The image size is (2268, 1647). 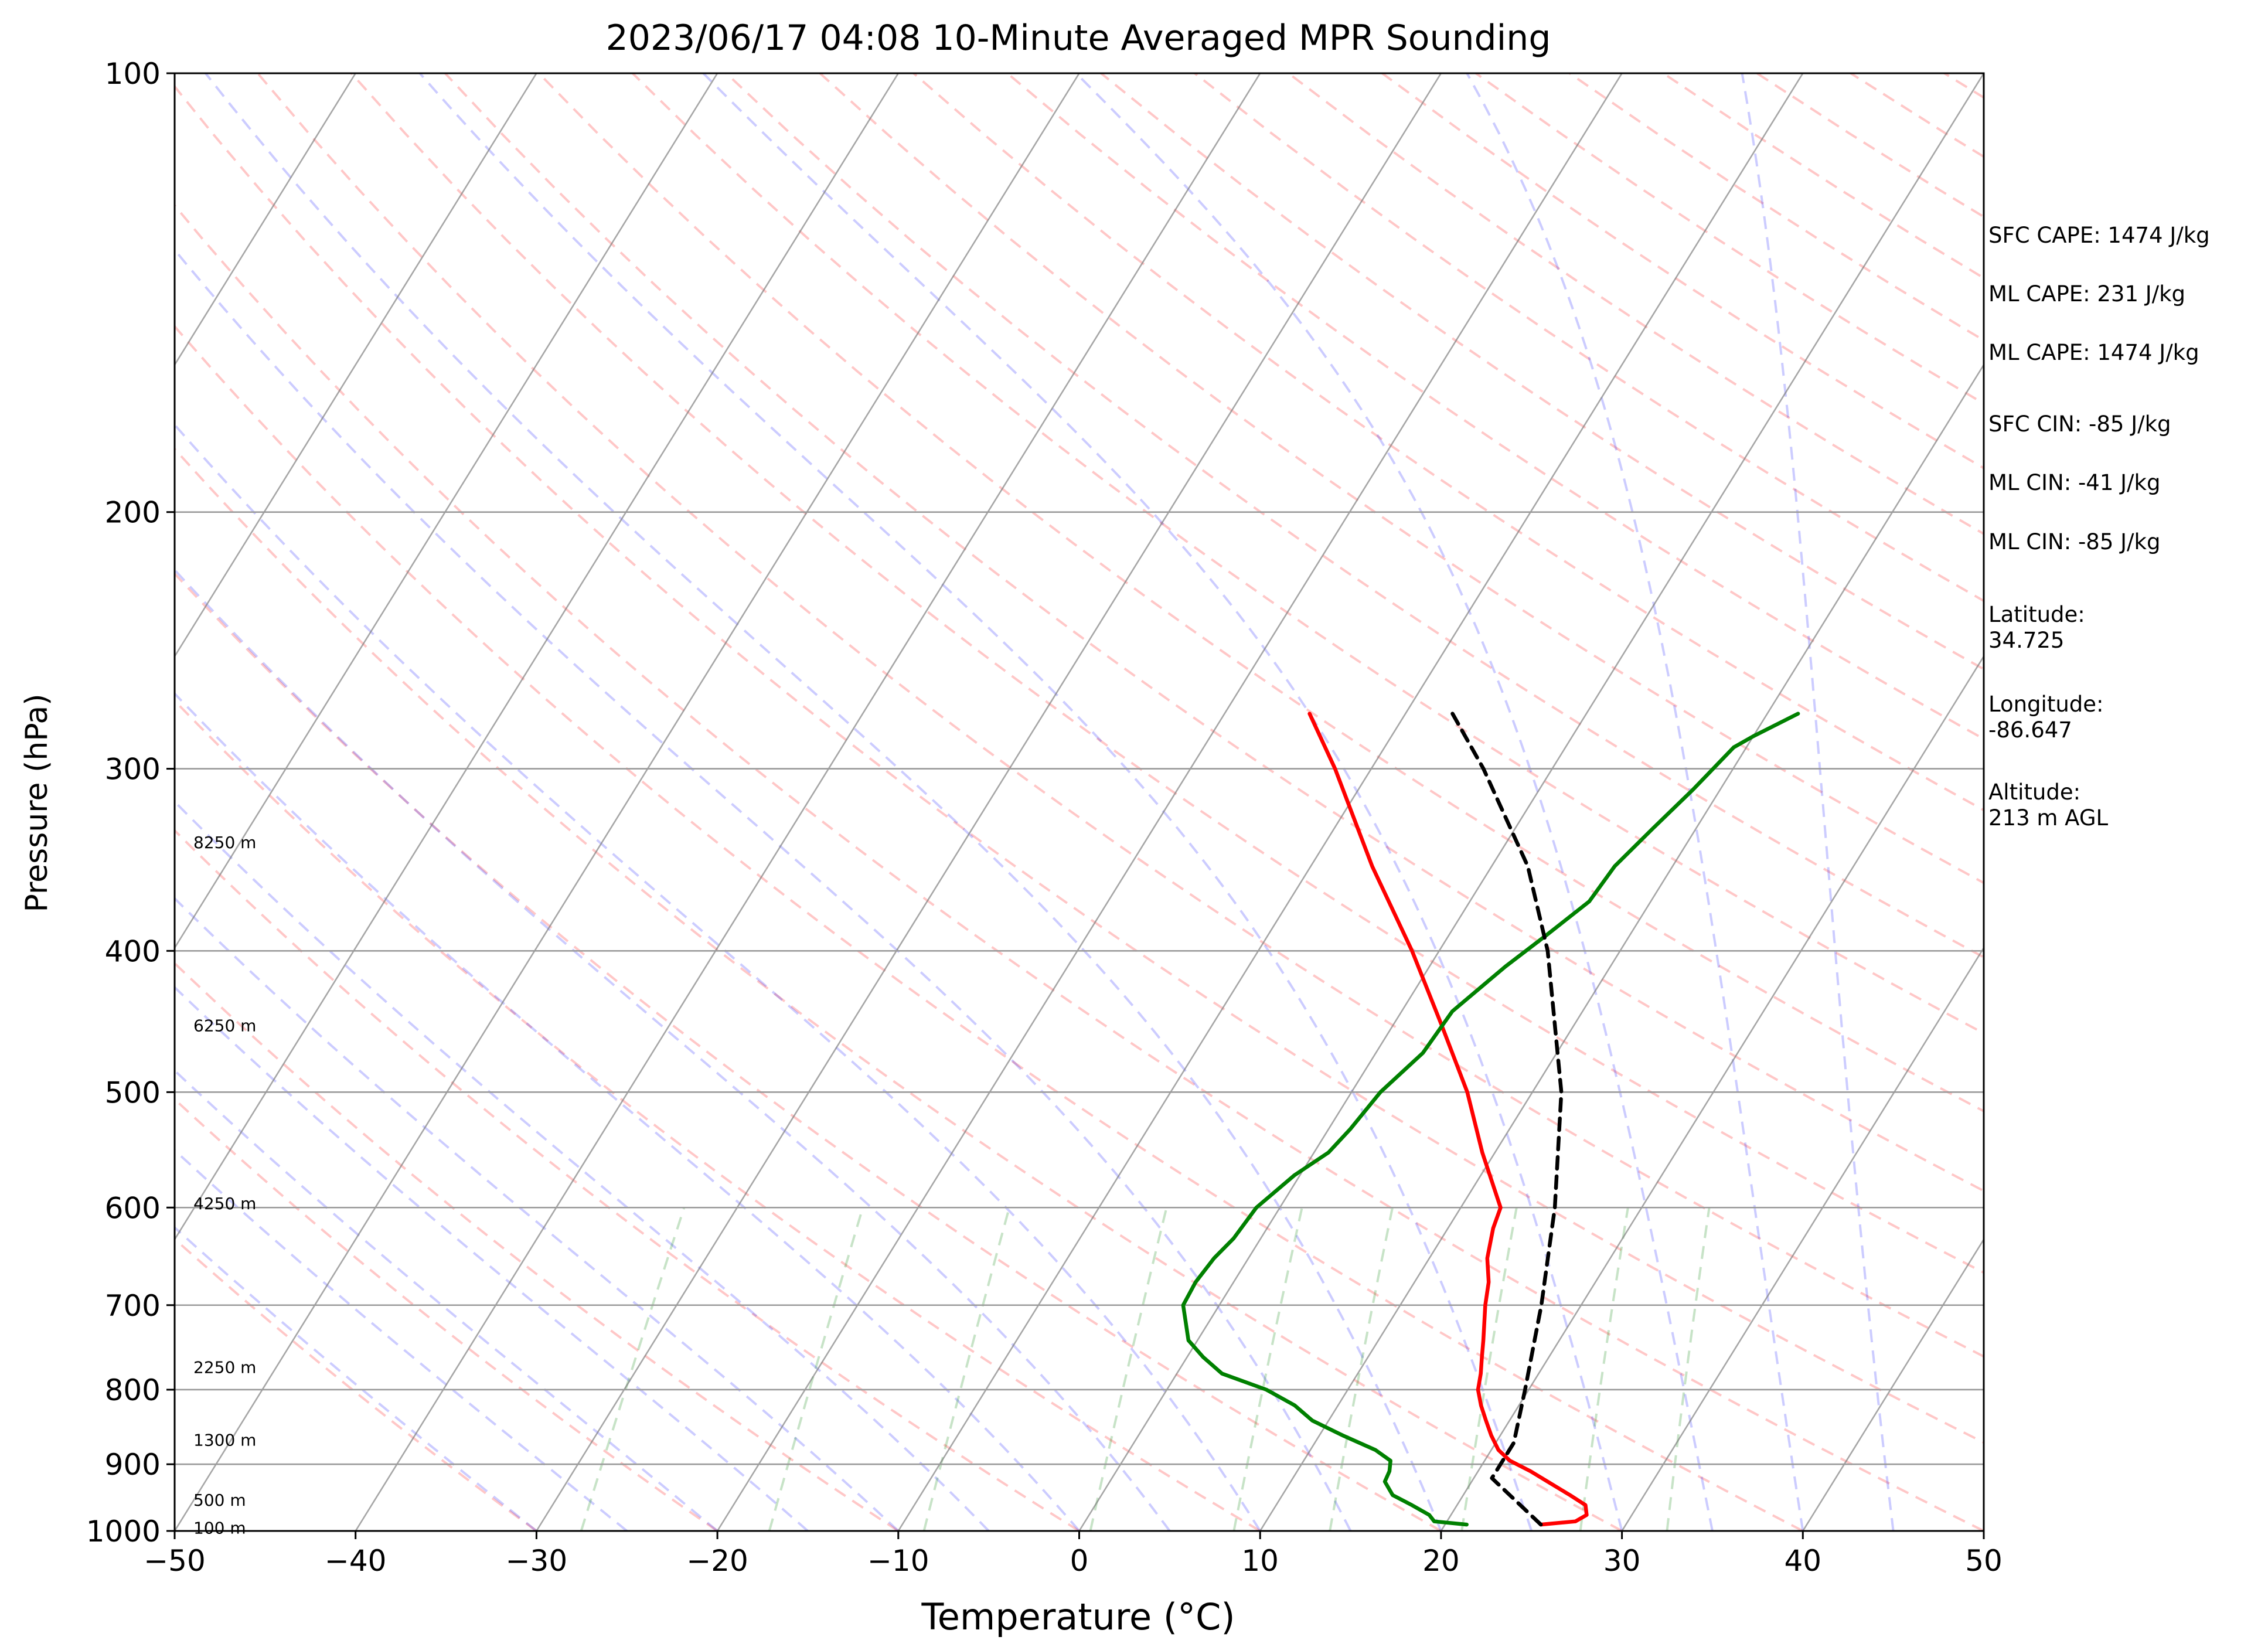 I want to click on height-label: 8250 m, so click(x=224, y=842).